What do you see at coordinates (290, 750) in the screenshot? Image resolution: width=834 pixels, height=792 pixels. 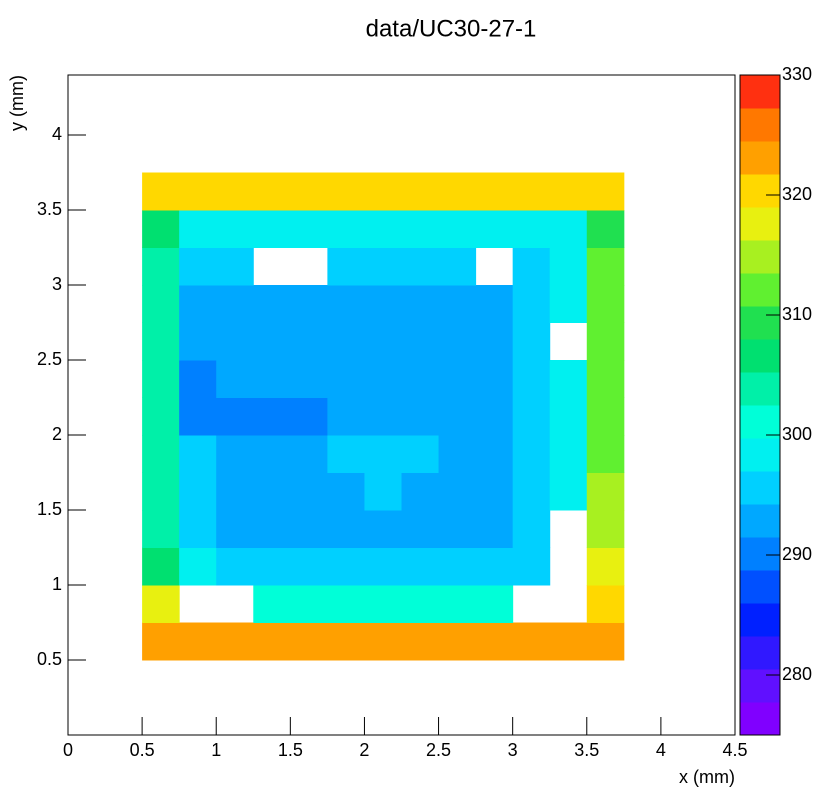 I see `x-tick-label: 1.5` at bounding box center [290, 750].